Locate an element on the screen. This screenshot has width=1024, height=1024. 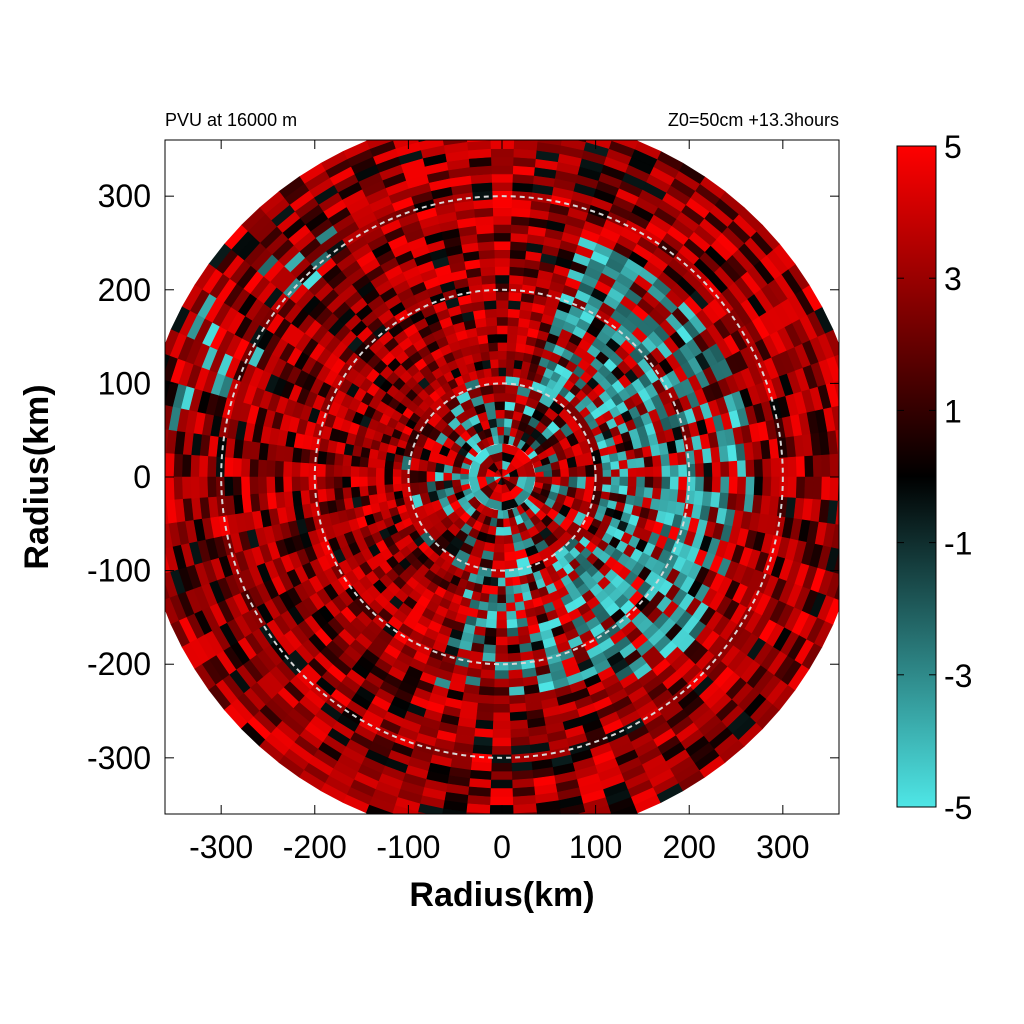
y-tick-label: -100 is located at coordinates (119, 571).